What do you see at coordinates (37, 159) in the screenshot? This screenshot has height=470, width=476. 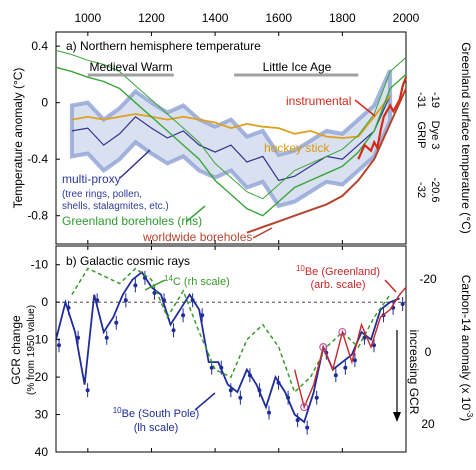 I see `y-tick-label-a--0.4: -0.4` at bounding box center [37, 159].